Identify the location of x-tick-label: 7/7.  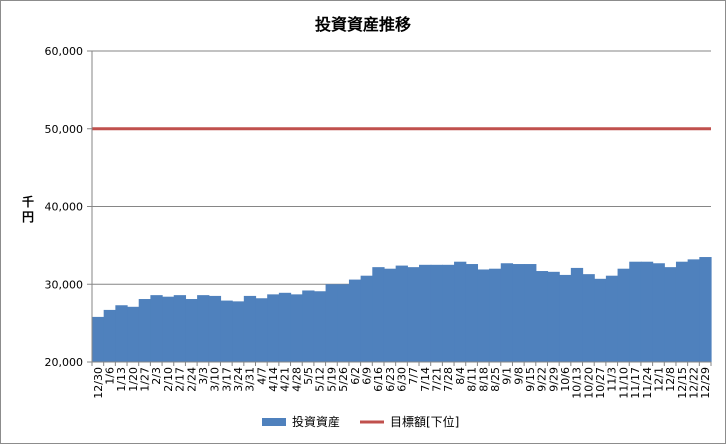
(413, 376).